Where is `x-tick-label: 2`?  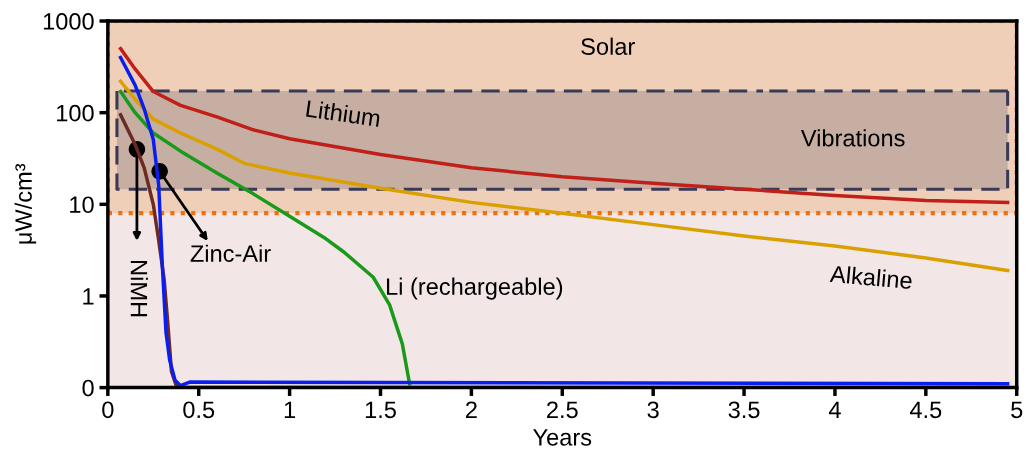
x-tick-label: 2 is located at coordinates (471, 409).